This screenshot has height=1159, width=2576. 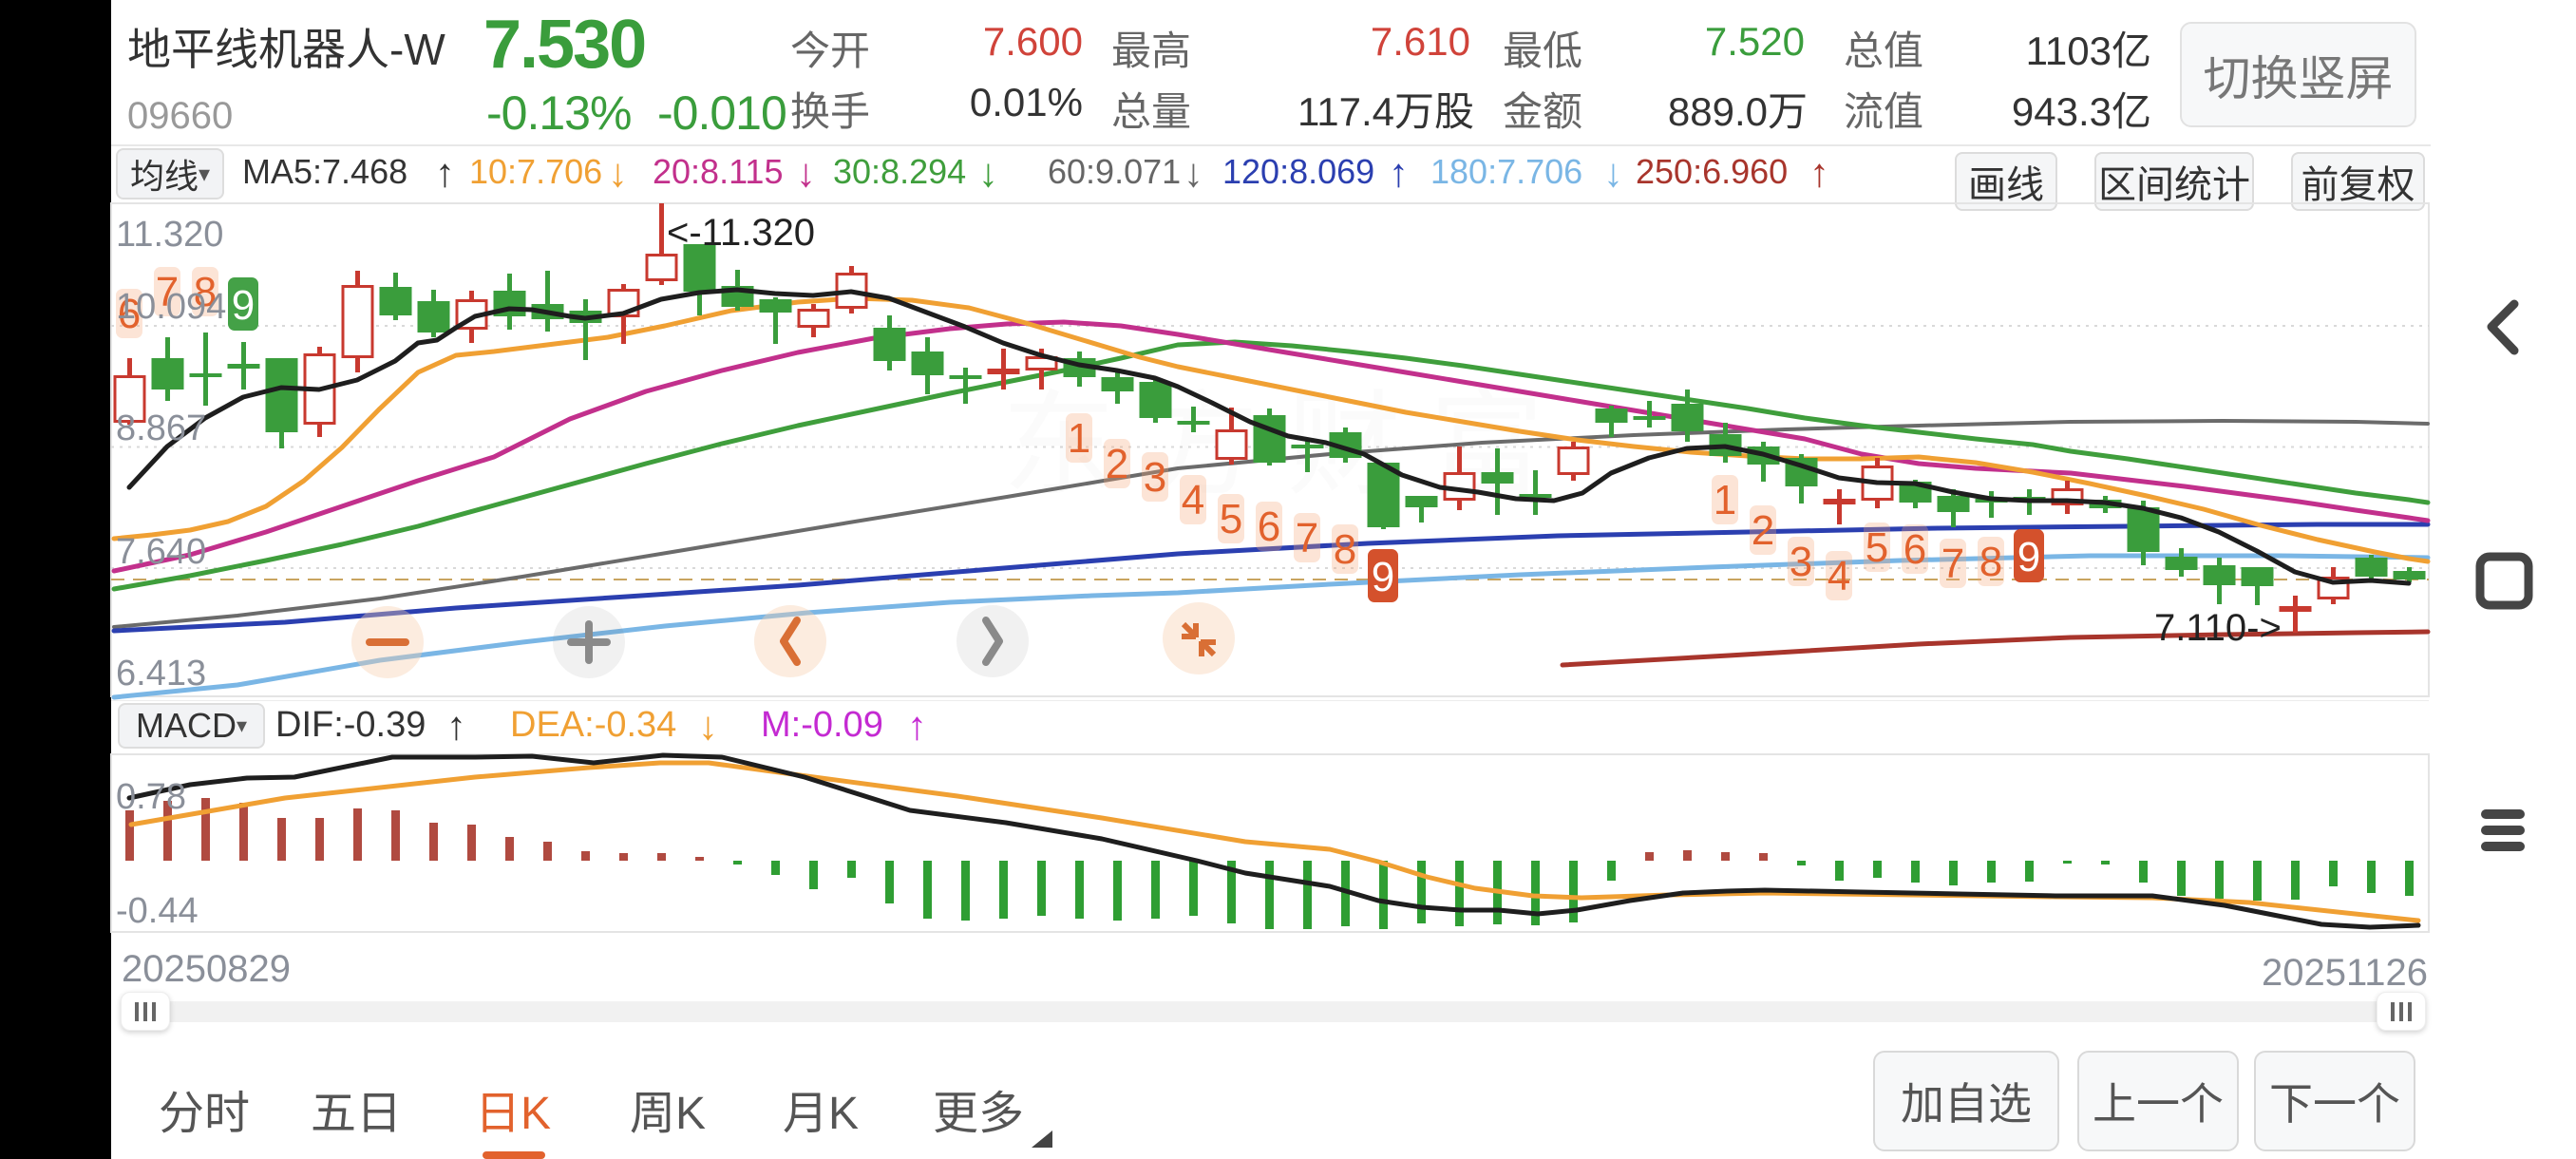 What do you see at coordinates (151, 797) in the screenshot?
I see `svg-text: 0.78` at bounding box center [151, 797].